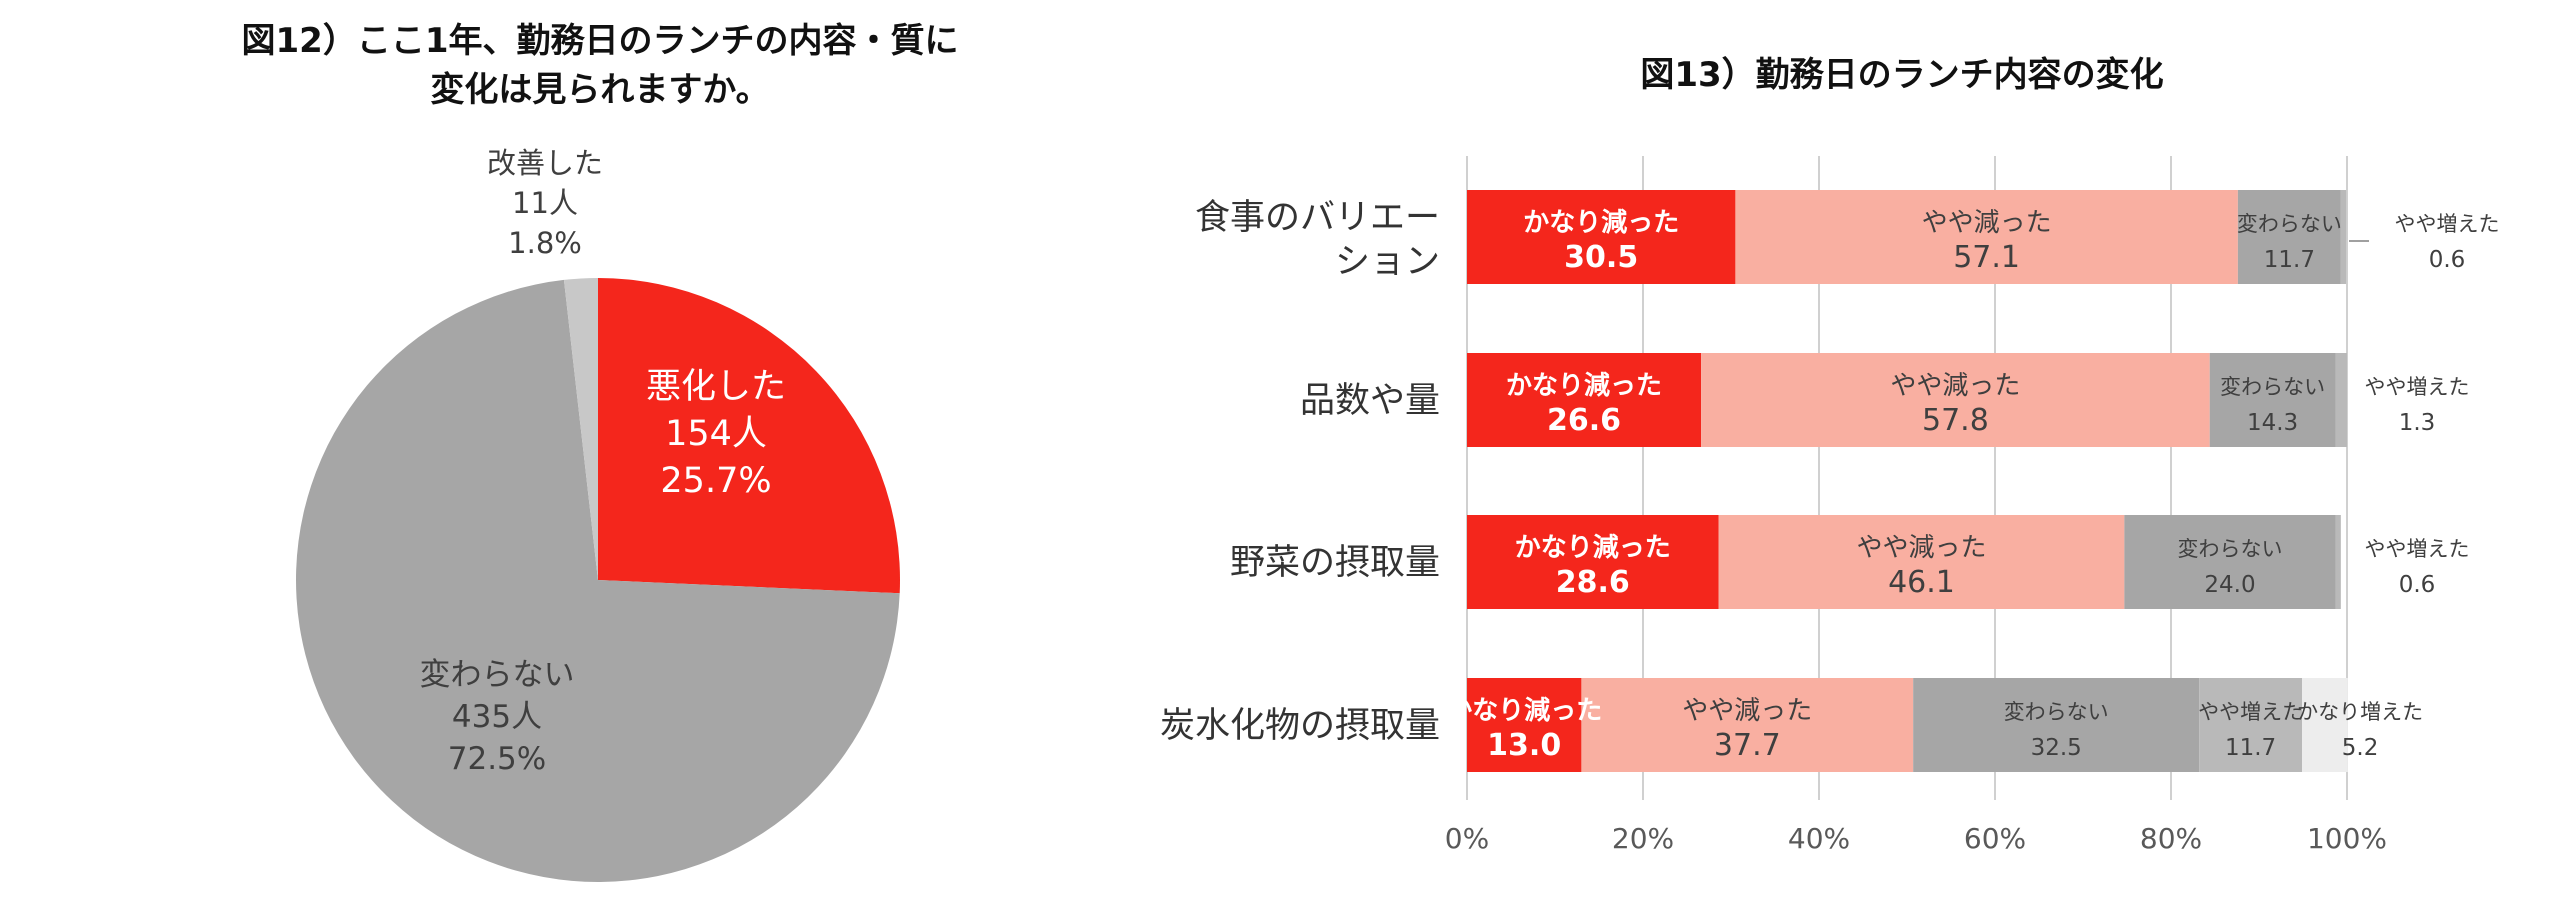  Describe the element at coordinates (1370, 401) in the screenshot. I see `category-label-1-0: 品数や量` at that location.